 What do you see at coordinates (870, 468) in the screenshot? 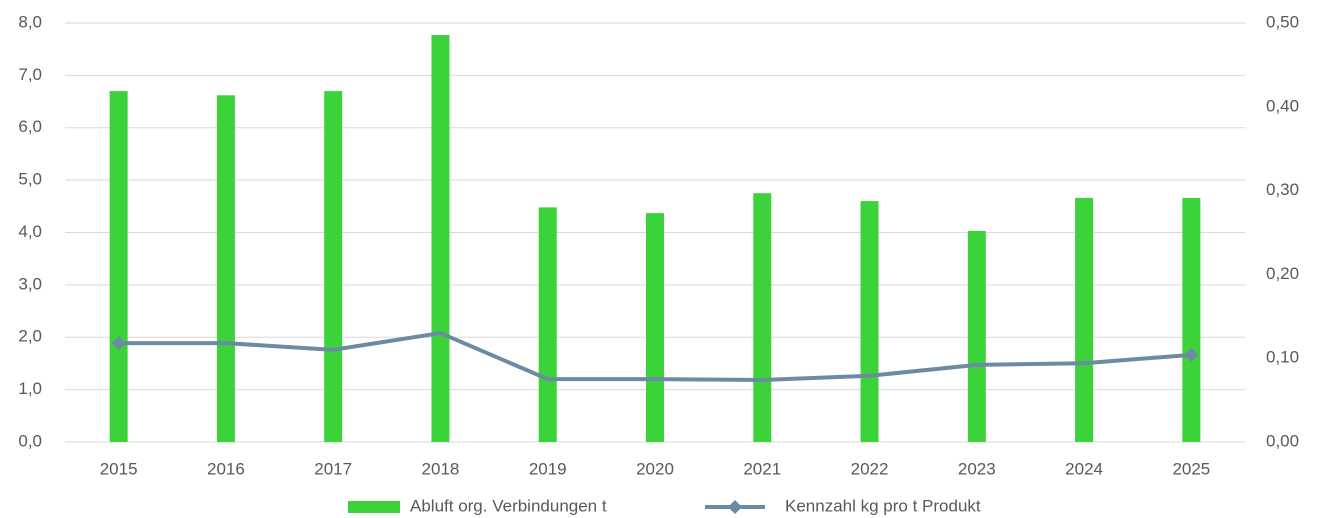
I see `x-tick-label: 2022` at bounding box center [870, 468].